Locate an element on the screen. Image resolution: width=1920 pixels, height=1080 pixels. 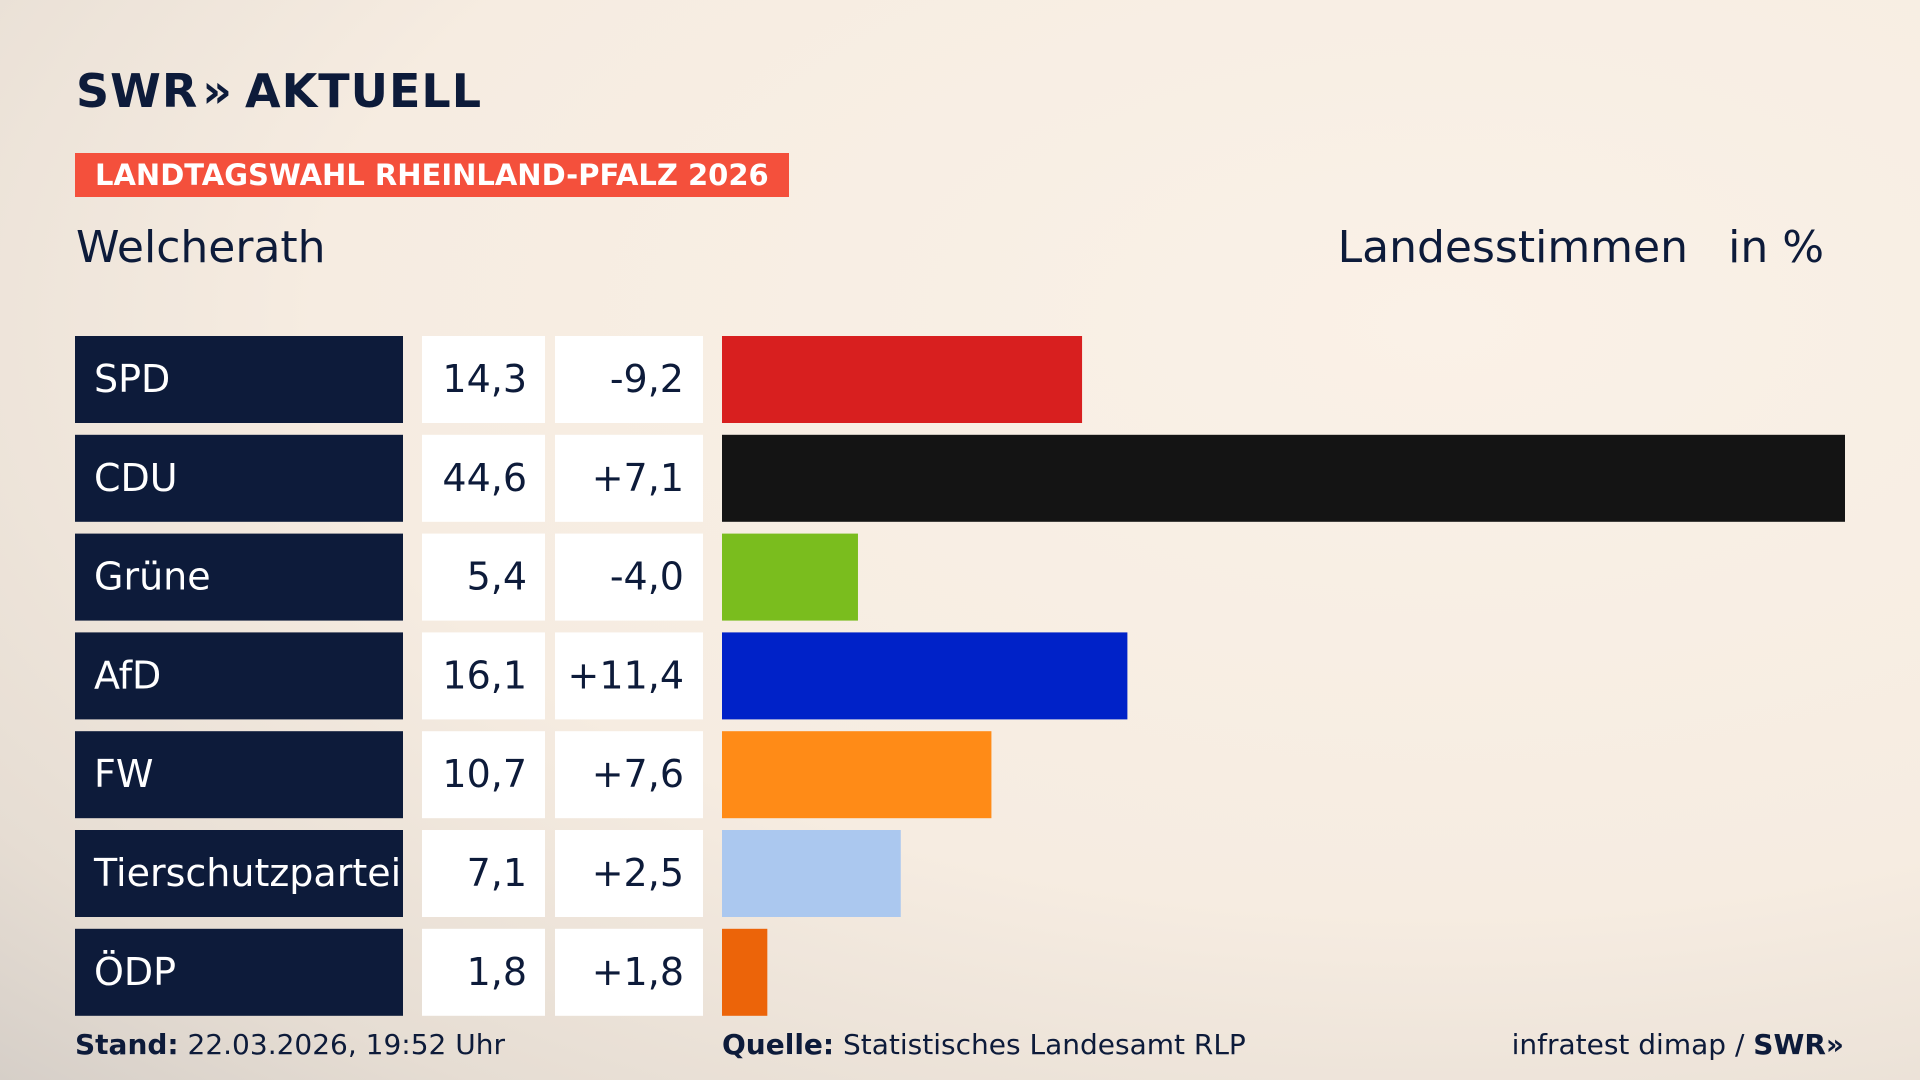
logo-brand: SWR is located at coordinates (137, 91).